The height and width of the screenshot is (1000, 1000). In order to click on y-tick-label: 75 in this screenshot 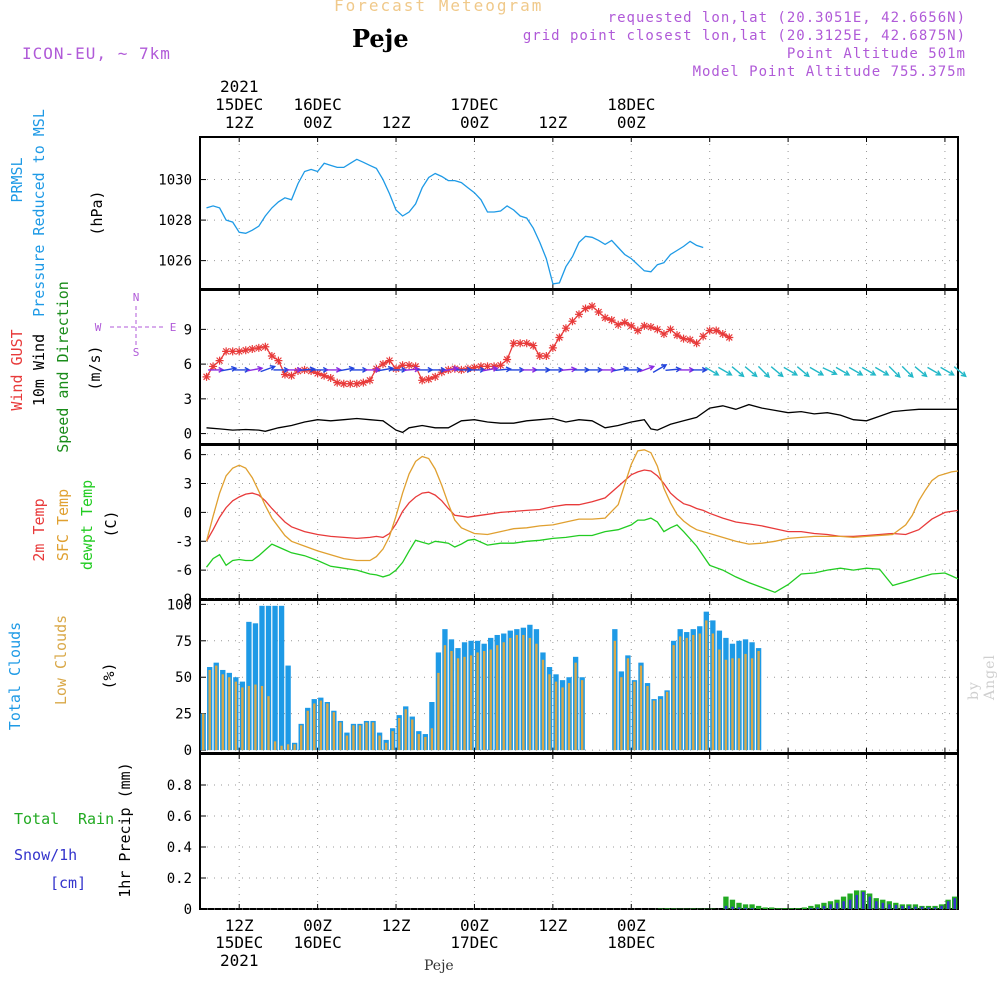, I will do `click(183, 642)`.